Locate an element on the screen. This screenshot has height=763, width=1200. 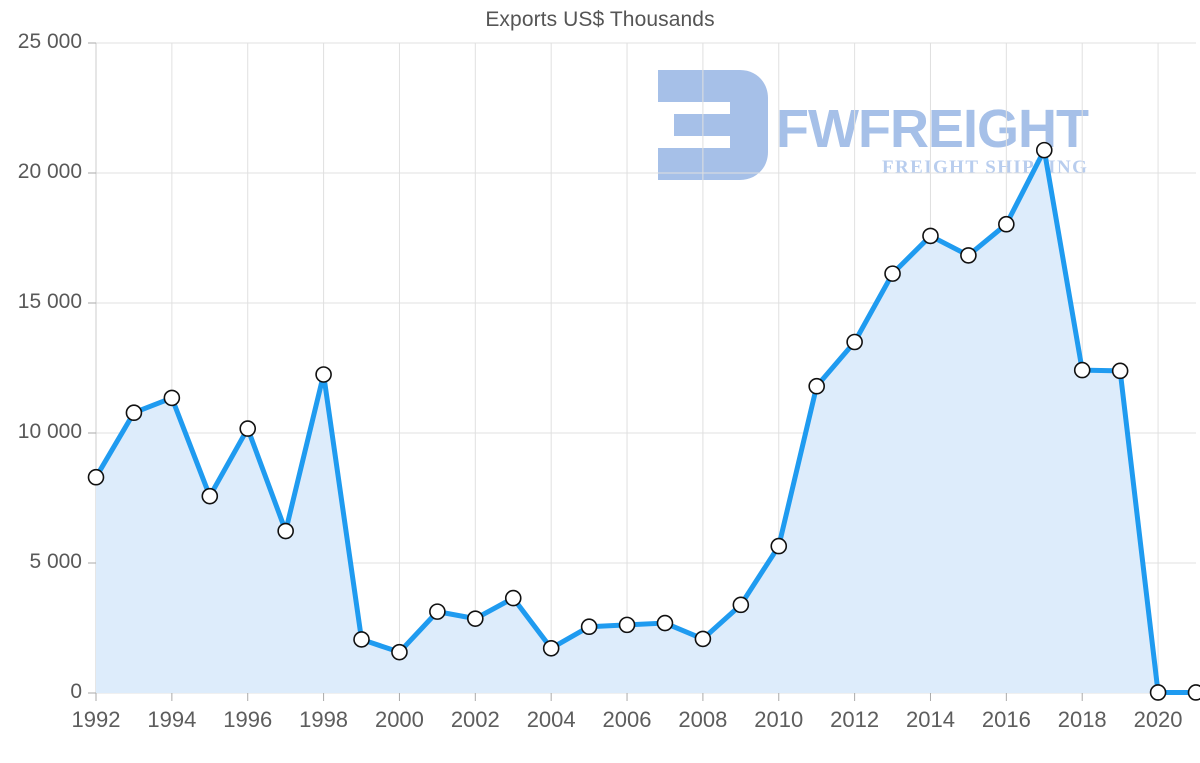
x-axis-tick-label: 1994 is located at coordinates (172, 719).